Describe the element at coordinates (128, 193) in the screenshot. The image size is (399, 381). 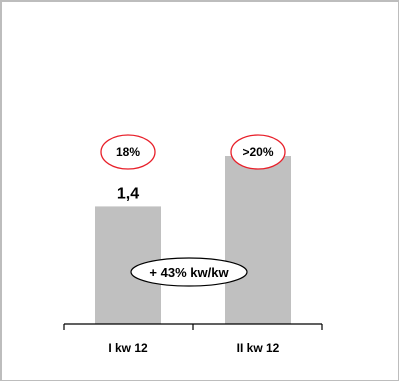
I see `data-label-1: 1,4` at that location.